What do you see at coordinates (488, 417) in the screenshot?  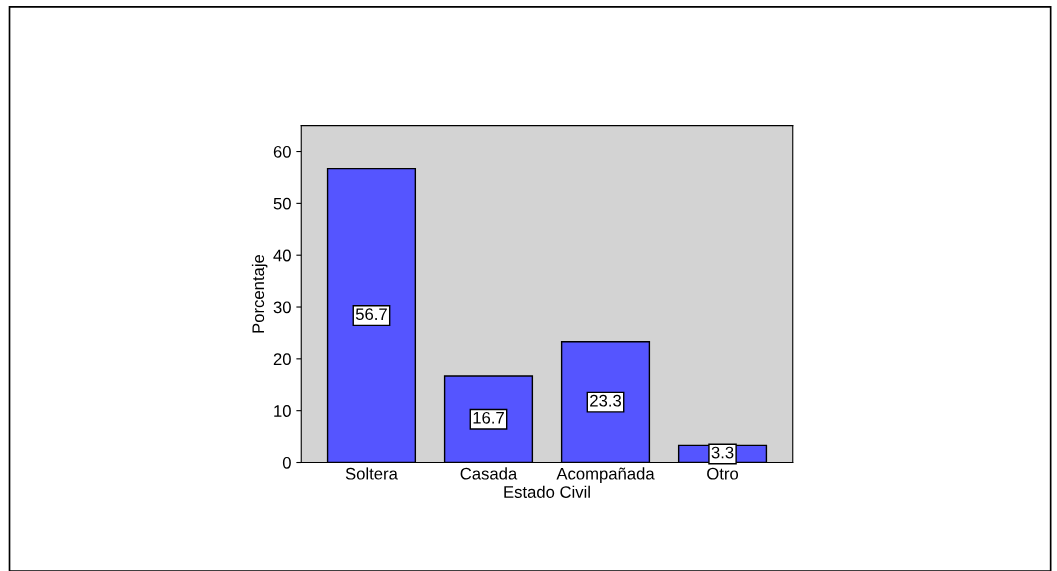 I see `data-label: 16.7` at bounding box center [488, 417].